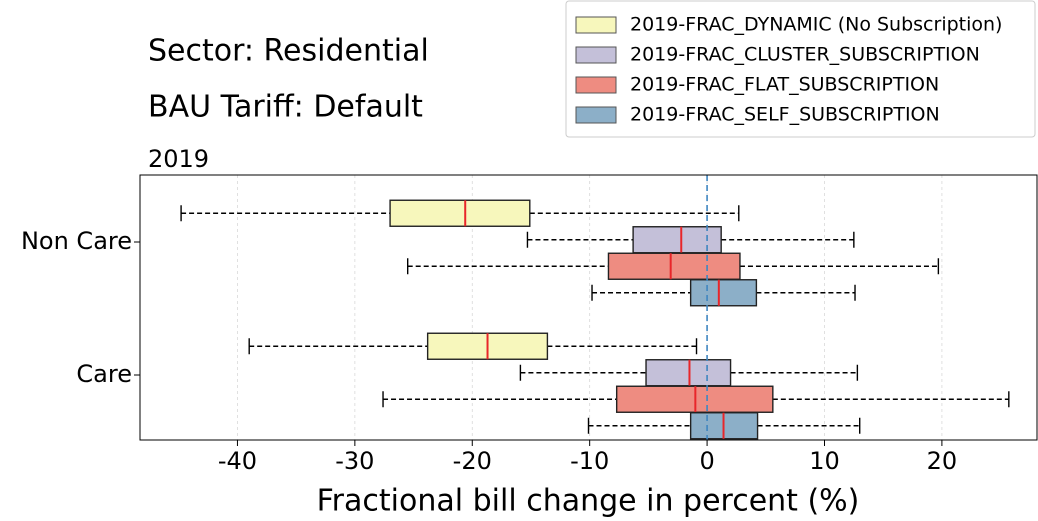  I want to click on chart-title: Sector: Residential, so click(288, 51).